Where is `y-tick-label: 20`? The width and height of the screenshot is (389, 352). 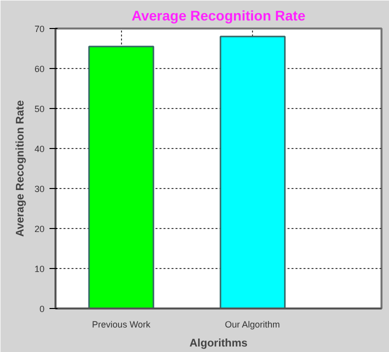
y-tick-label: 20 is located at coordinates (39, 229).